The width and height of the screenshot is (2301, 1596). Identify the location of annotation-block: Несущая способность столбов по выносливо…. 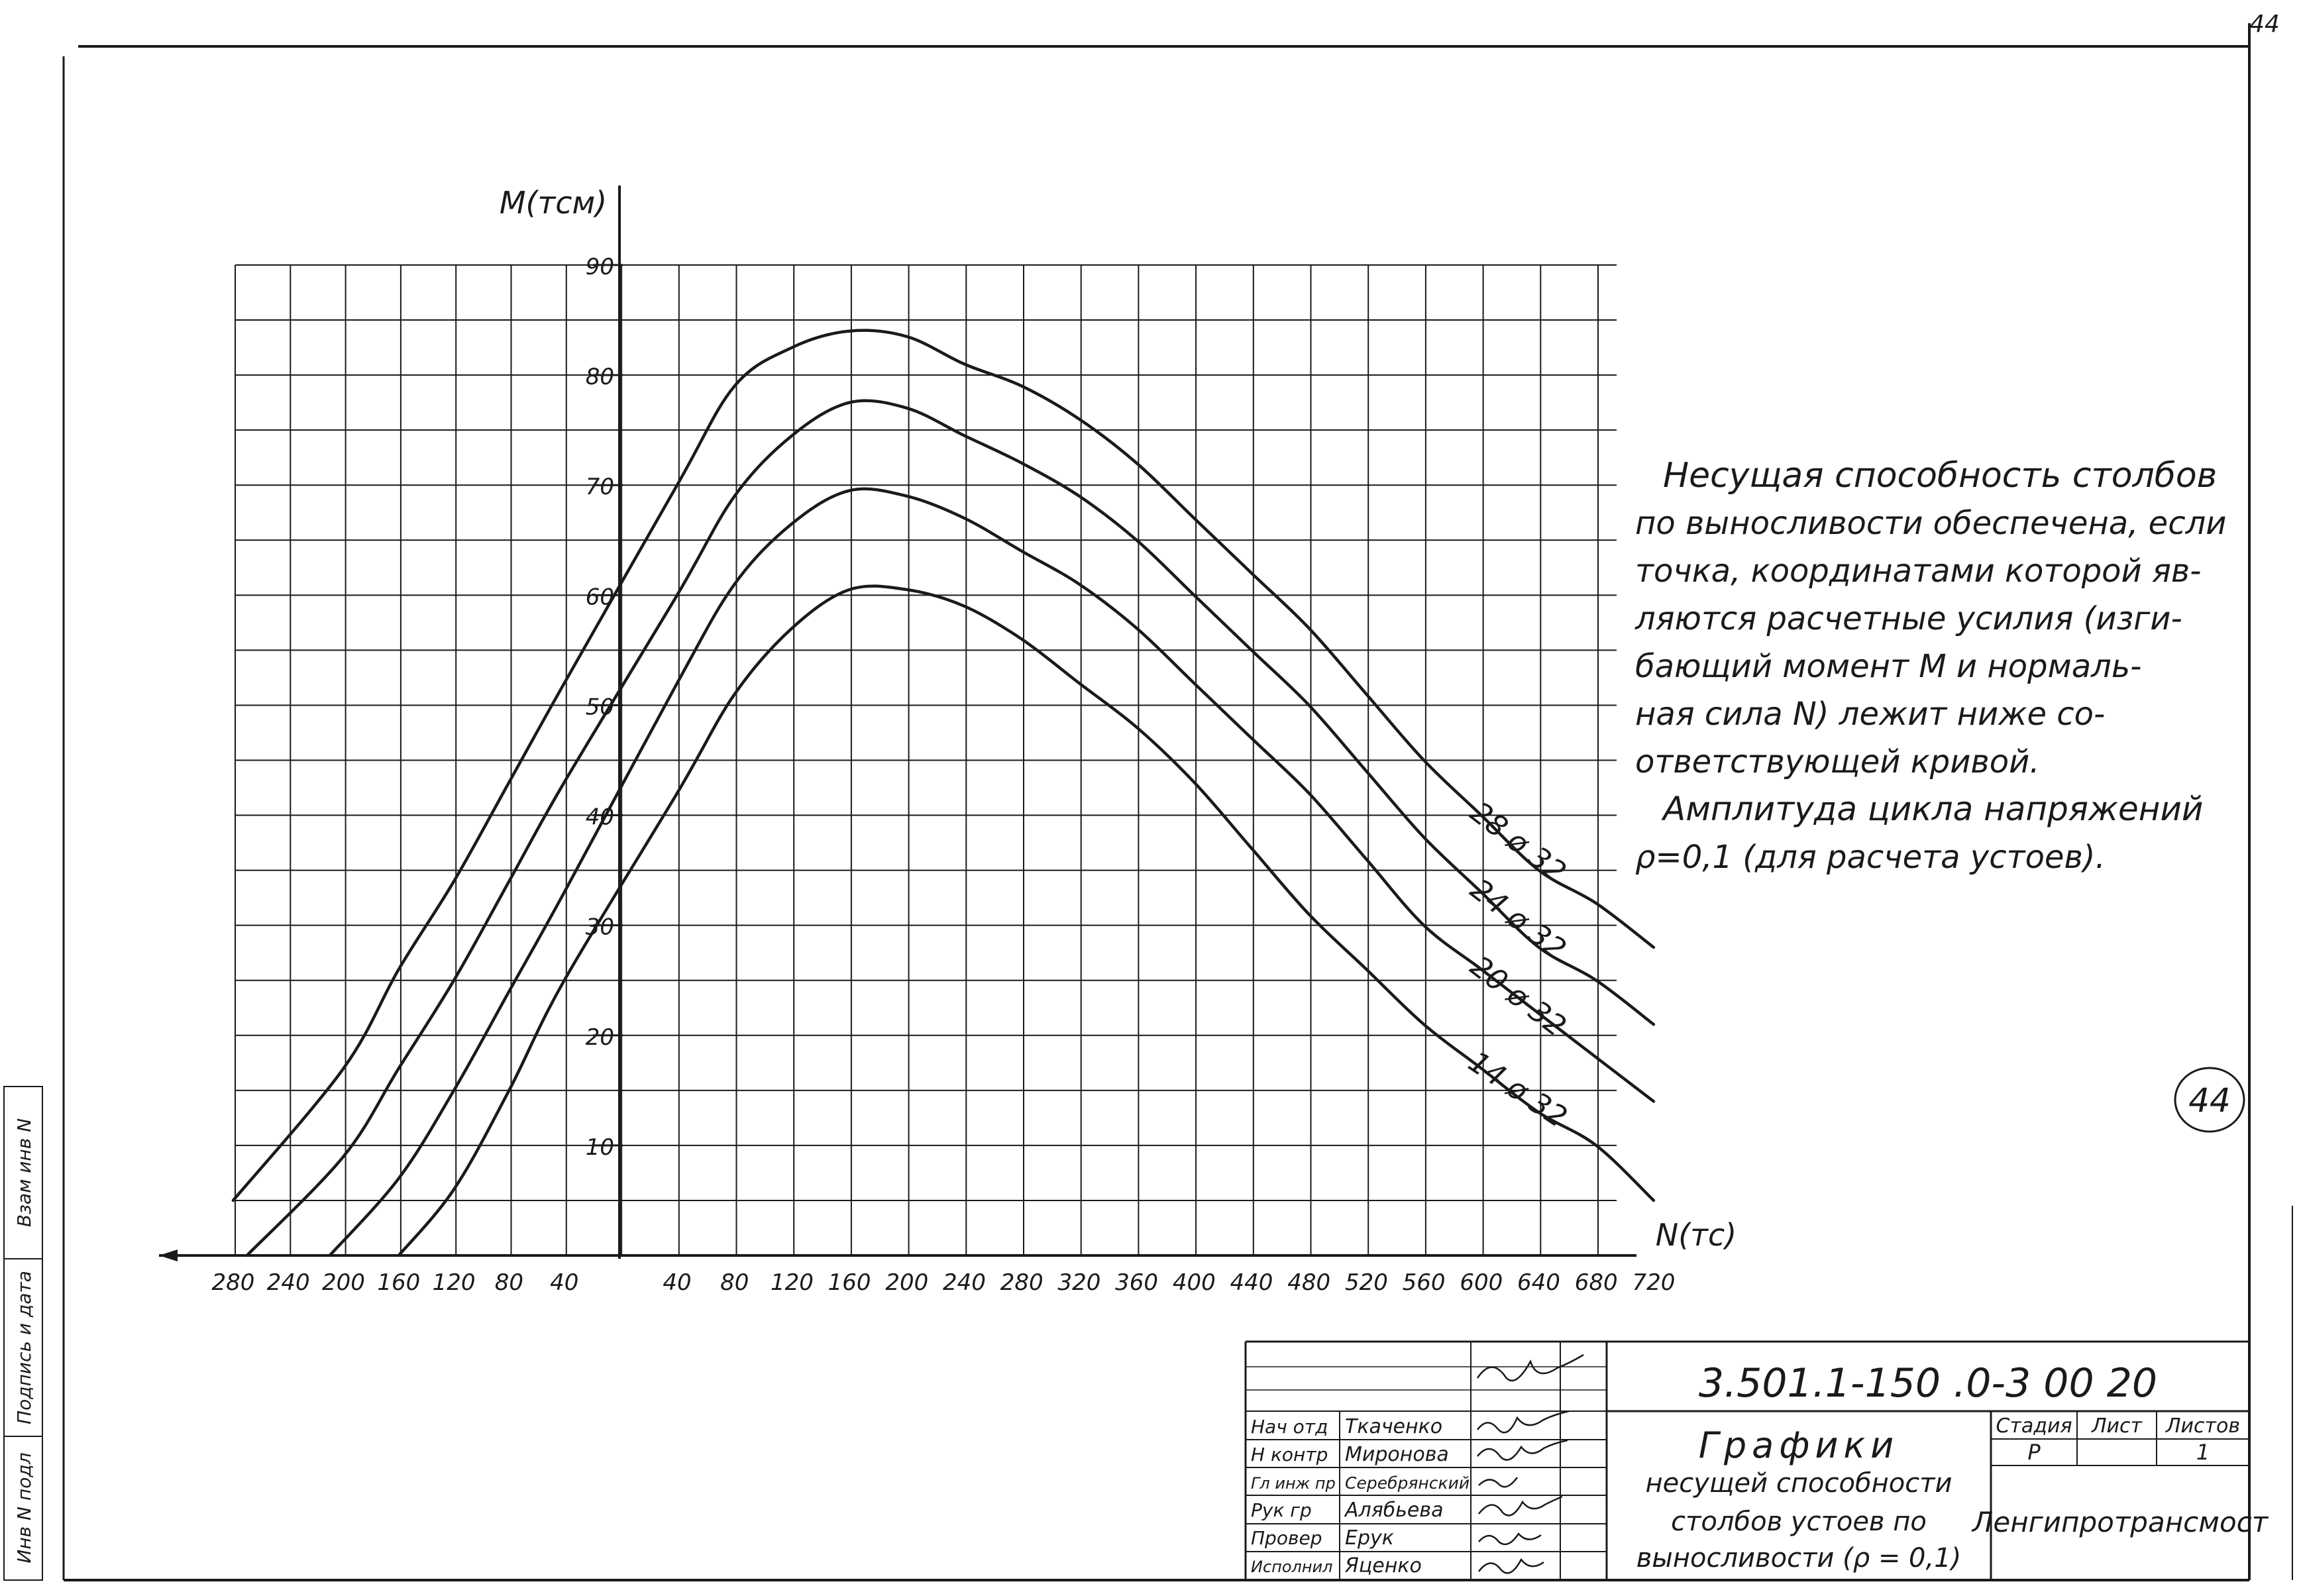
(1930, 666).